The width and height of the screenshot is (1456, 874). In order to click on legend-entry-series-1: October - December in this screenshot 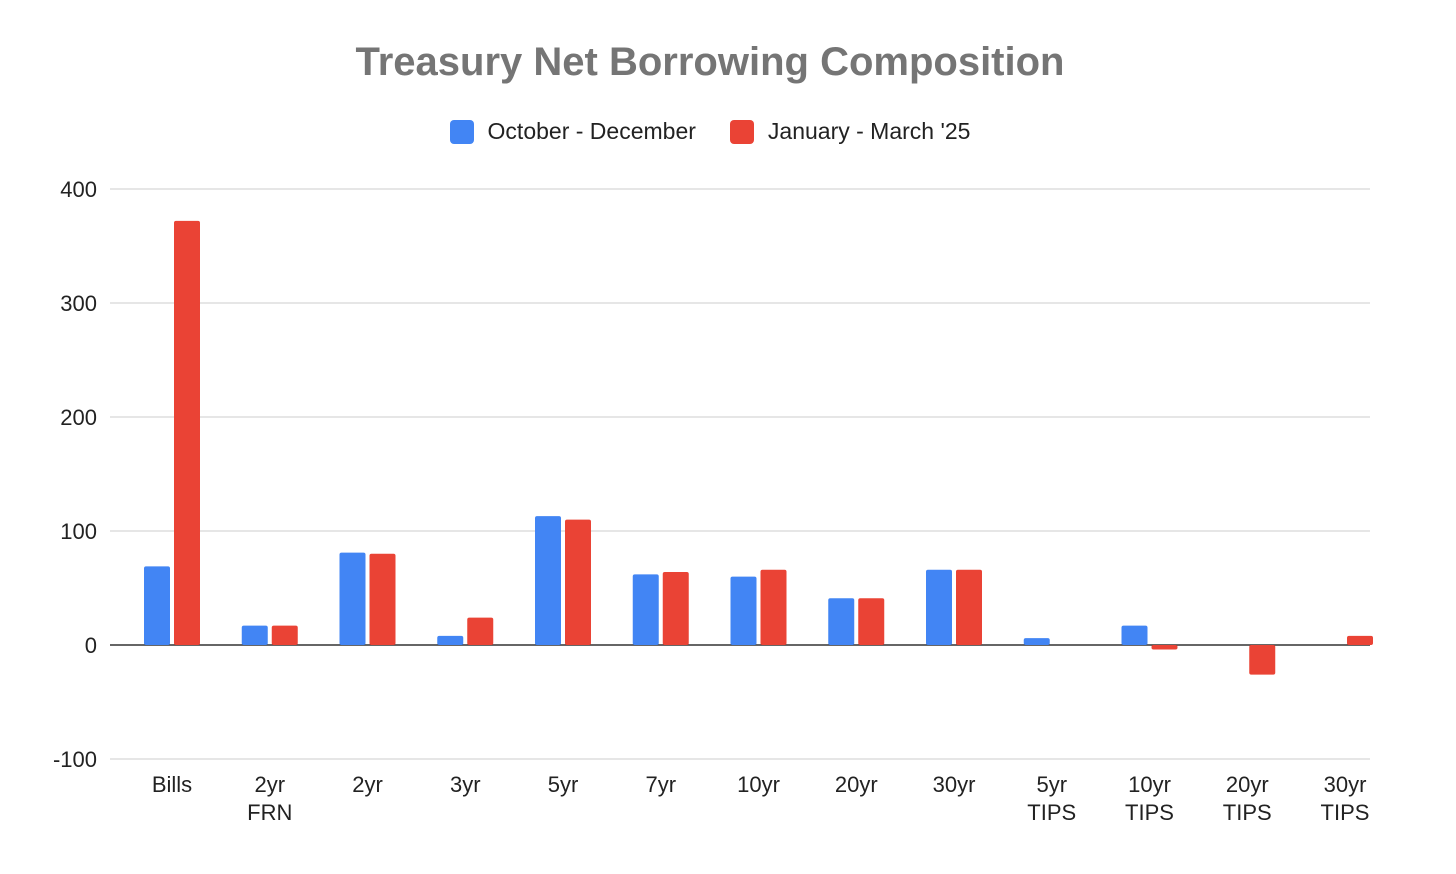, I will do `click(572, 131)`.